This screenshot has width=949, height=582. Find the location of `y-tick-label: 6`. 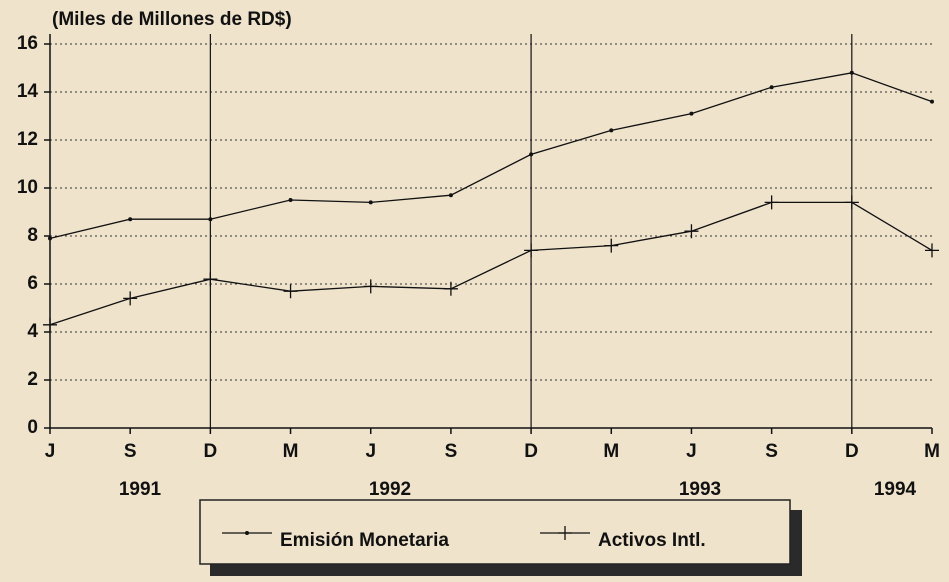

y-tick-label: 6 is located at coordinates (32, 283).